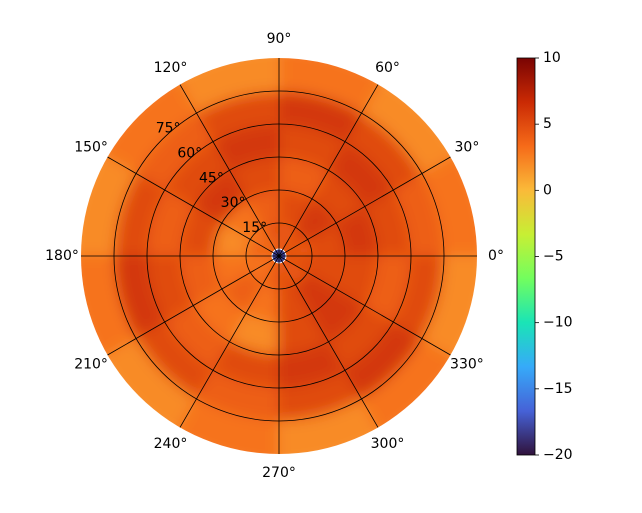 This screenshot has height=513, width=642. I want to click on theta-tick-label: 330°, so click(467, 365).